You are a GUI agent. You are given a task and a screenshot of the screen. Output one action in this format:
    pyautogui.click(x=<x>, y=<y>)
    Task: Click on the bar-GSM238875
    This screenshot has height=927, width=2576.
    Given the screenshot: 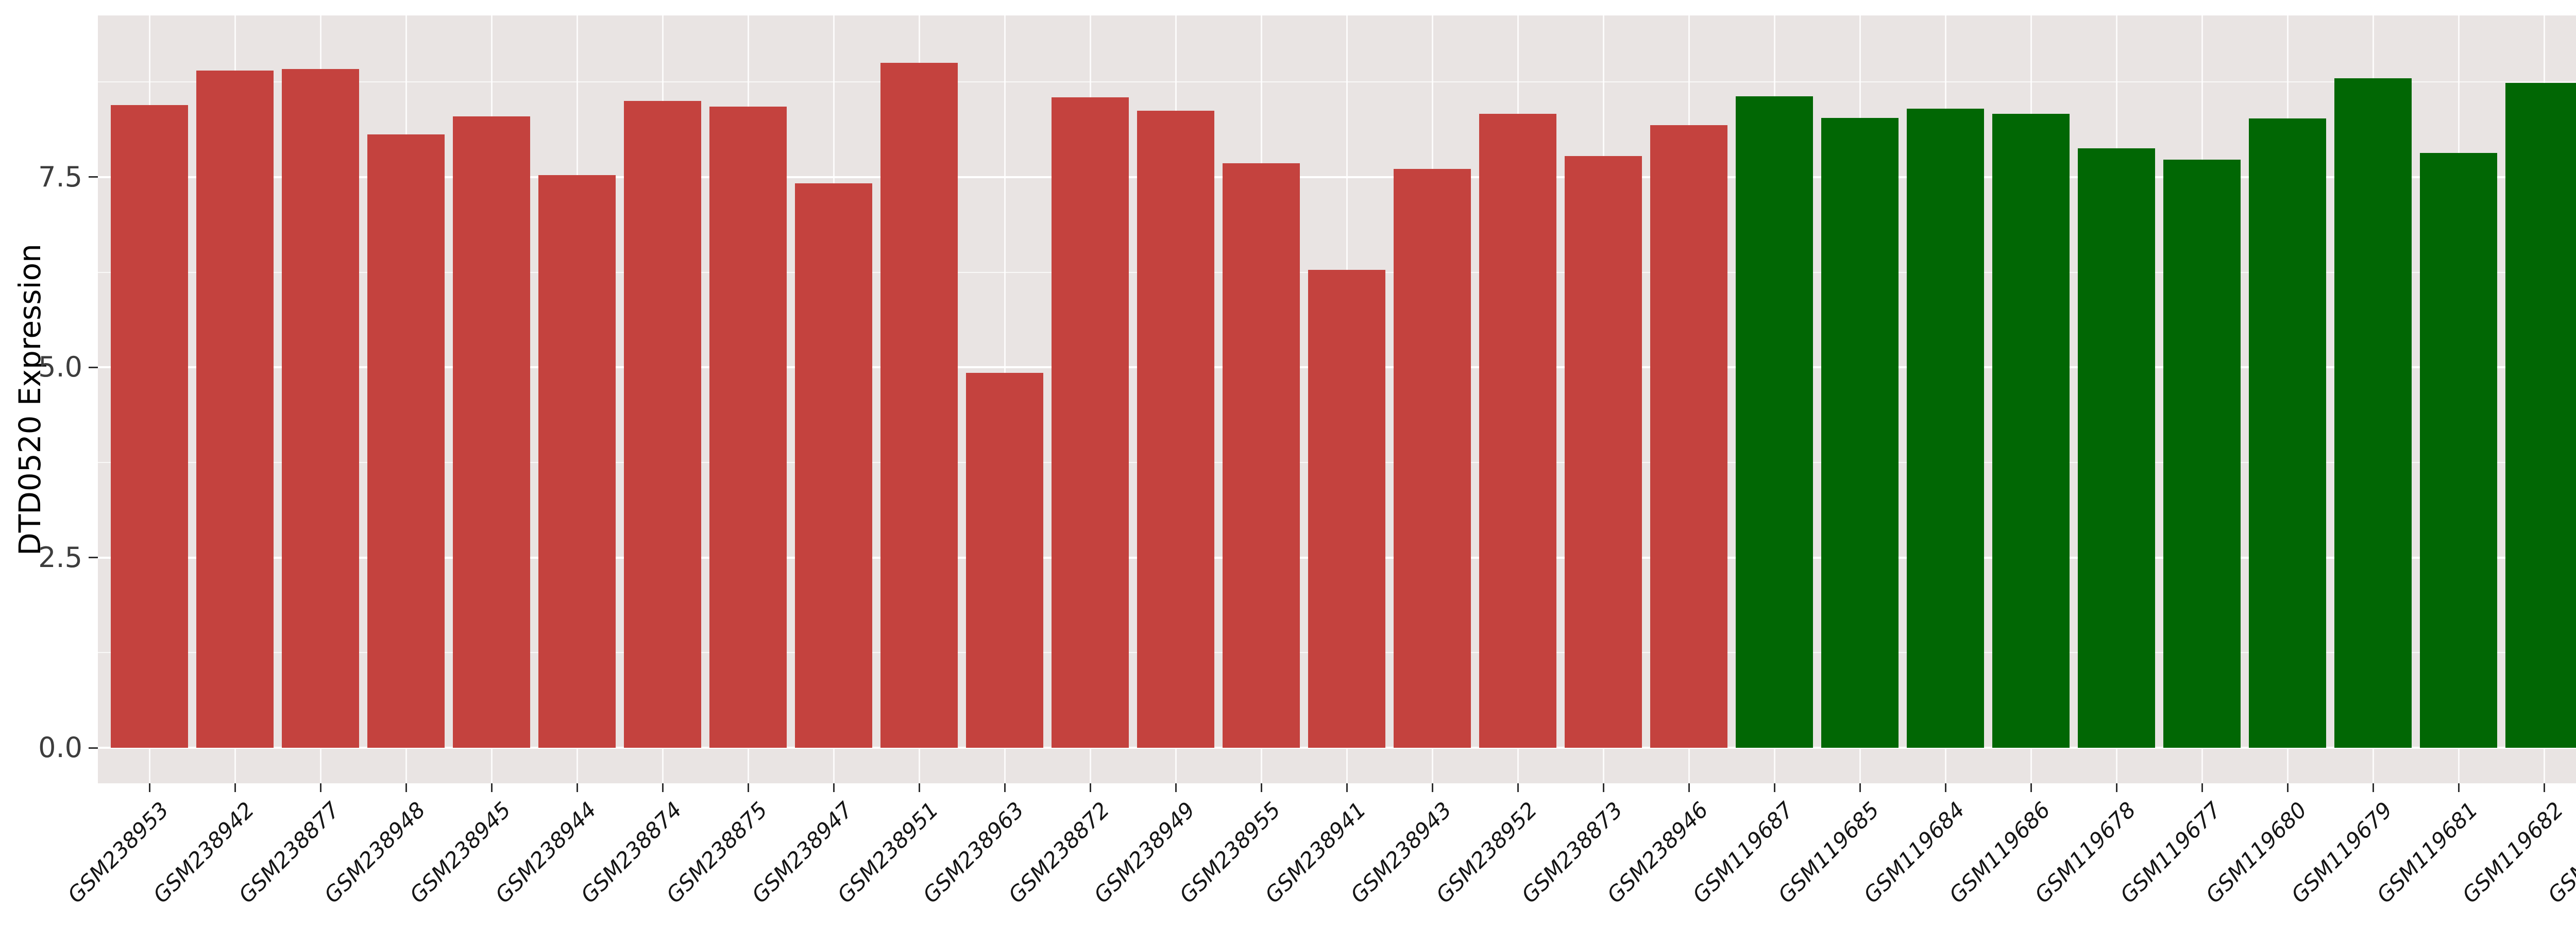 What is the action you would take?
    pyautogui.click(x=748, y=427)
    